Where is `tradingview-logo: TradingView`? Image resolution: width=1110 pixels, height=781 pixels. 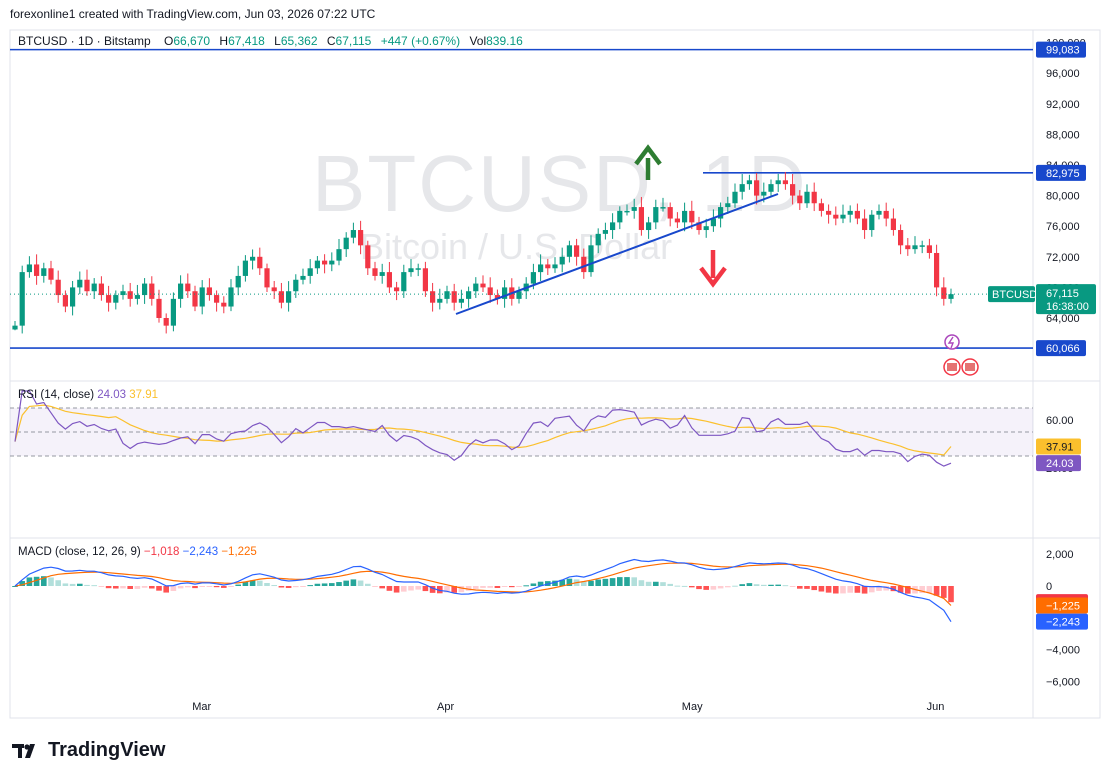 tradingview-logo: TradingView is located at coordinates (88, 750).